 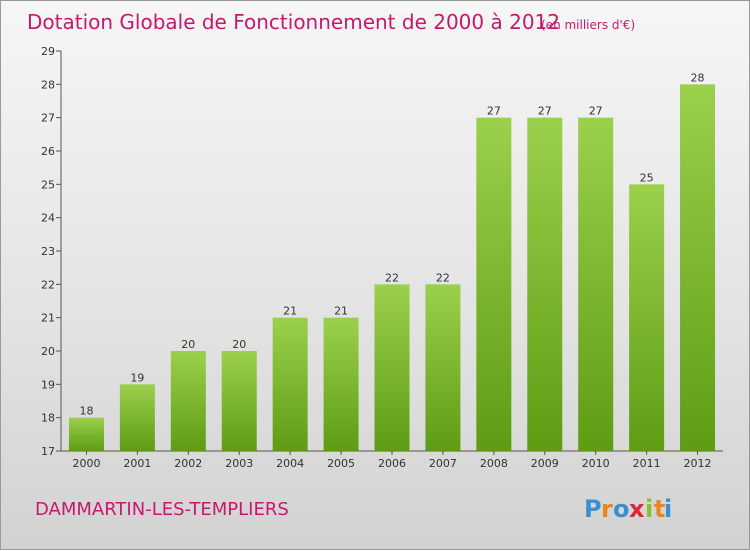 I want to click on x-tick-label: 2005, so click(x=341, y=463).